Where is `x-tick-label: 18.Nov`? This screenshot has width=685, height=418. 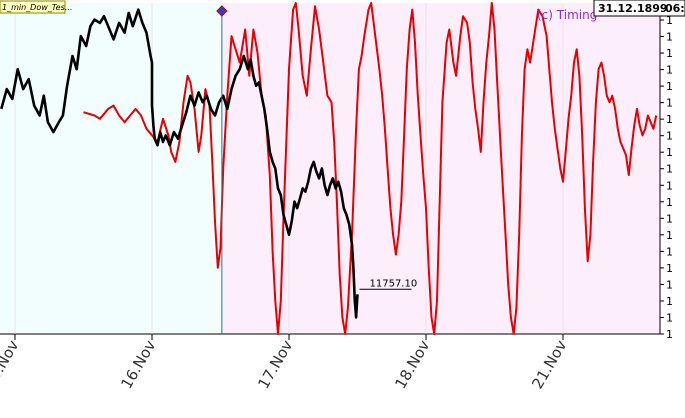
x-tick-label: 18.Nov is located at coordinates (412, 364).